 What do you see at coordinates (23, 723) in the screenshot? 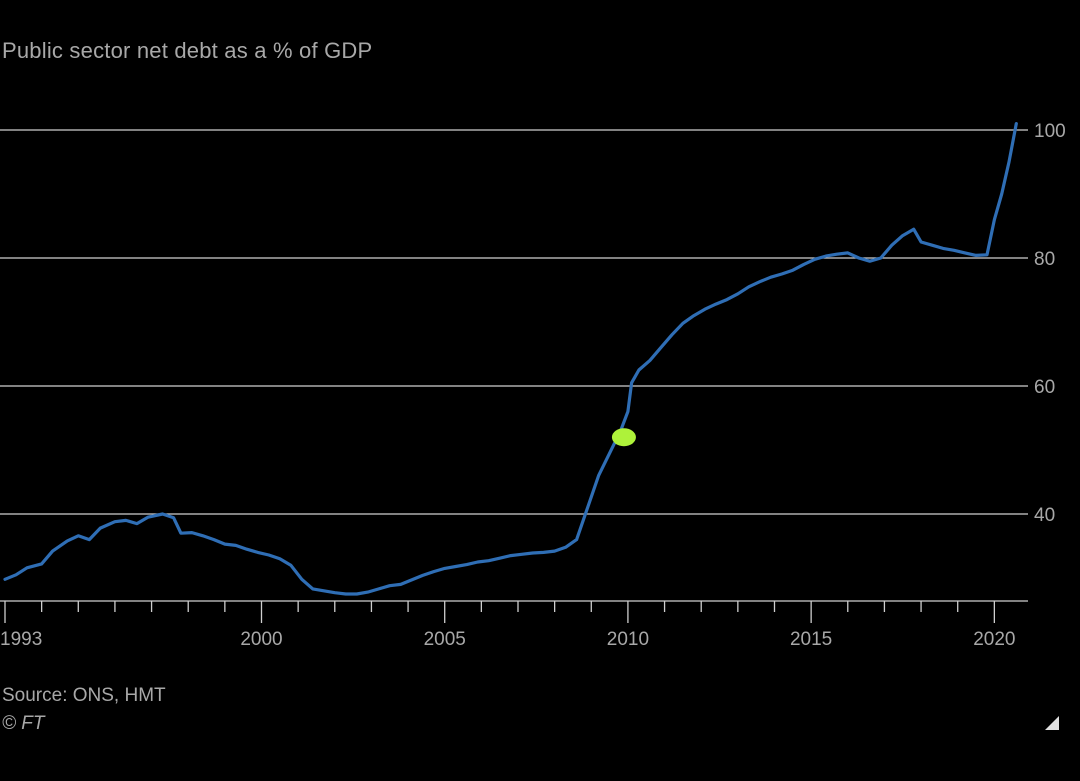
I see `credit-note: © FT` at bounding box center [23, 723].